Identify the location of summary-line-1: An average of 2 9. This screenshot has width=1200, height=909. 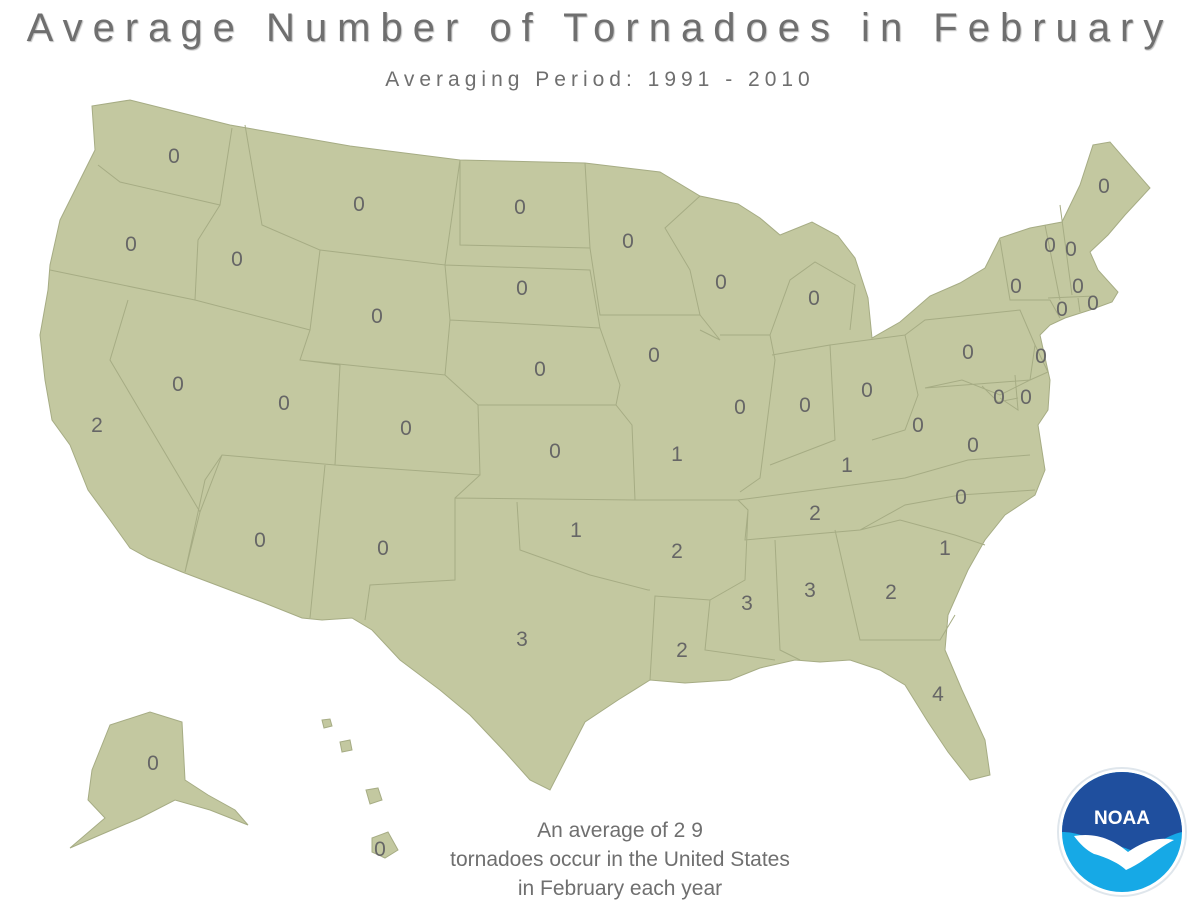
(620, 830).